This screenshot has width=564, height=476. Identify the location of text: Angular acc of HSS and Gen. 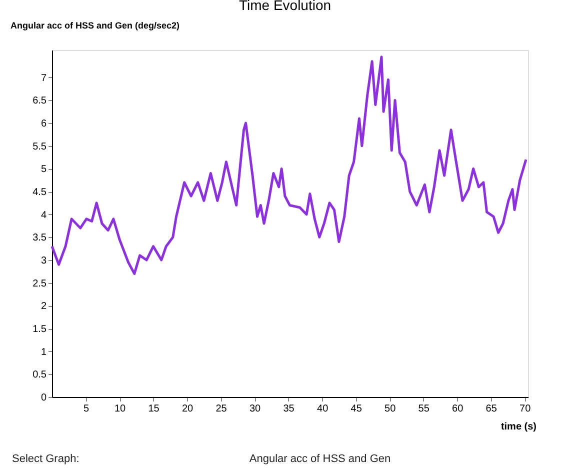
(320, 459).